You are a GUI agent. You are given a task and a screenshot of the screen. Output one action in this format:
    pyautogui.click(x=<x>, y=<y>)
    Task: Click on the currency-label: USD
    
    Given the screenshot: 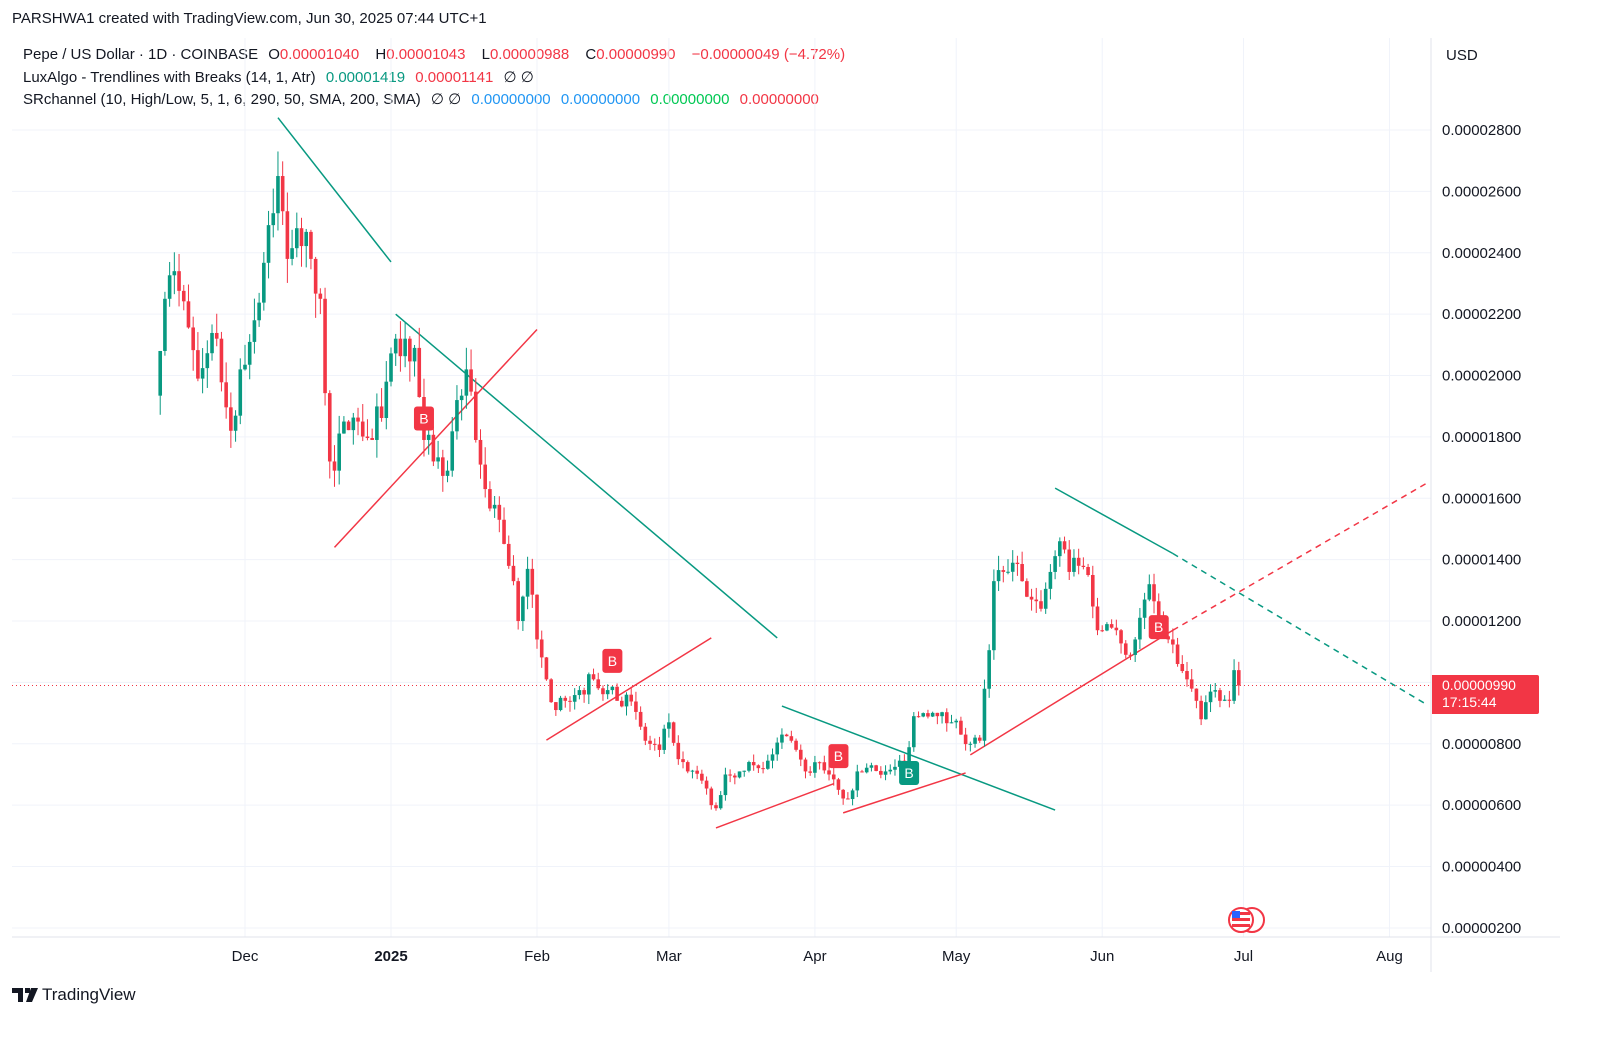 What is the action you would take?
    pyautogui.click(x=1462, y=55)
    